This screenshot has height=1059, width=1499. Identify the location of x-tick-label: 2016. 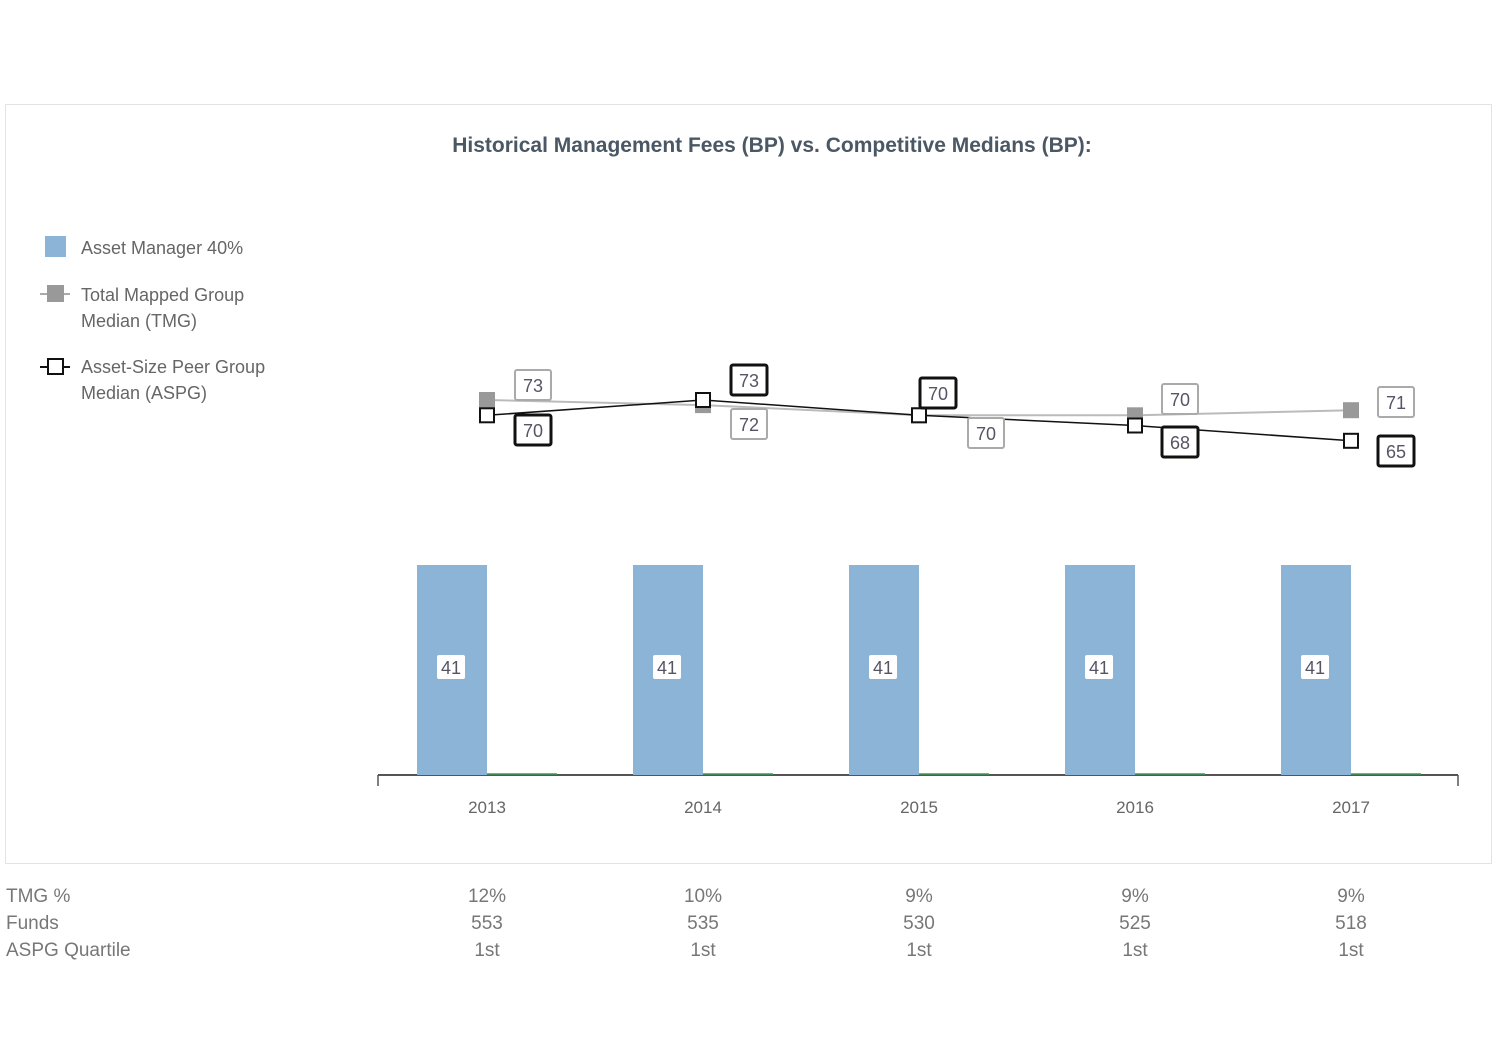
(1135, 807).